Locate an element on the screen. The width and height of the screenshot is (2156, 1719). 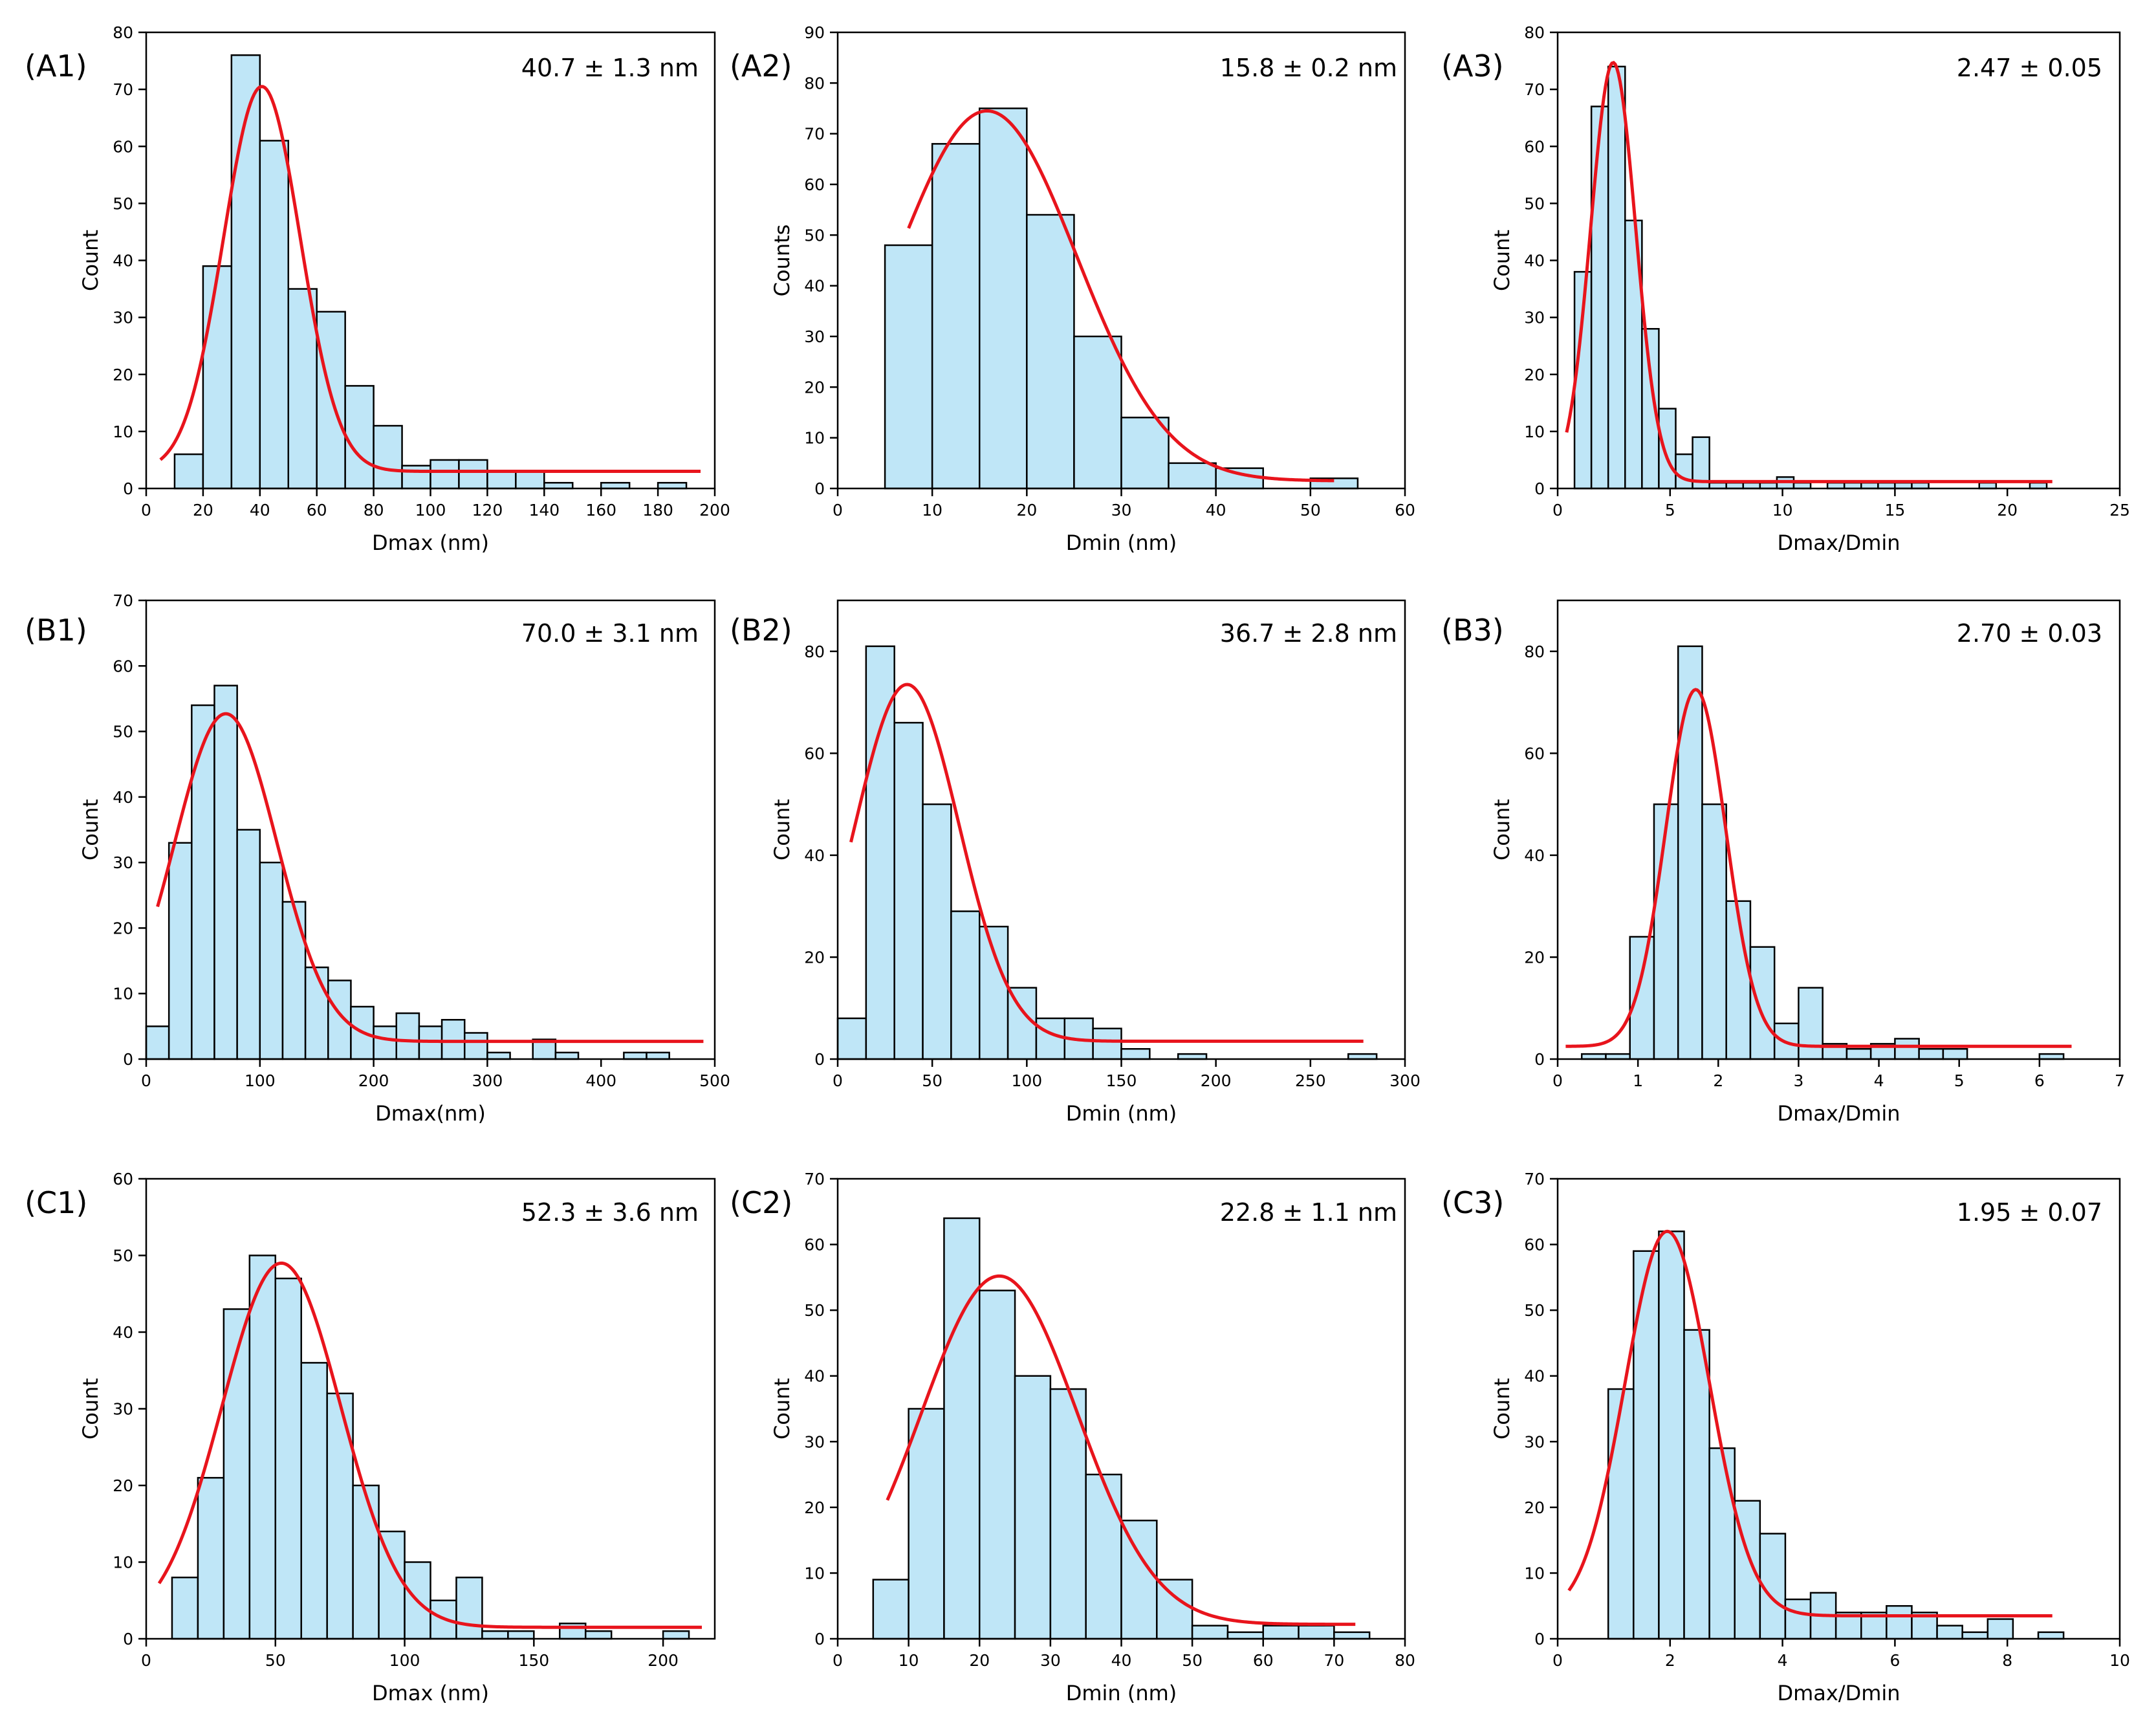
fit-annotation: 36.7 ± 2.8 nm is located at coordinates (1308, 633).